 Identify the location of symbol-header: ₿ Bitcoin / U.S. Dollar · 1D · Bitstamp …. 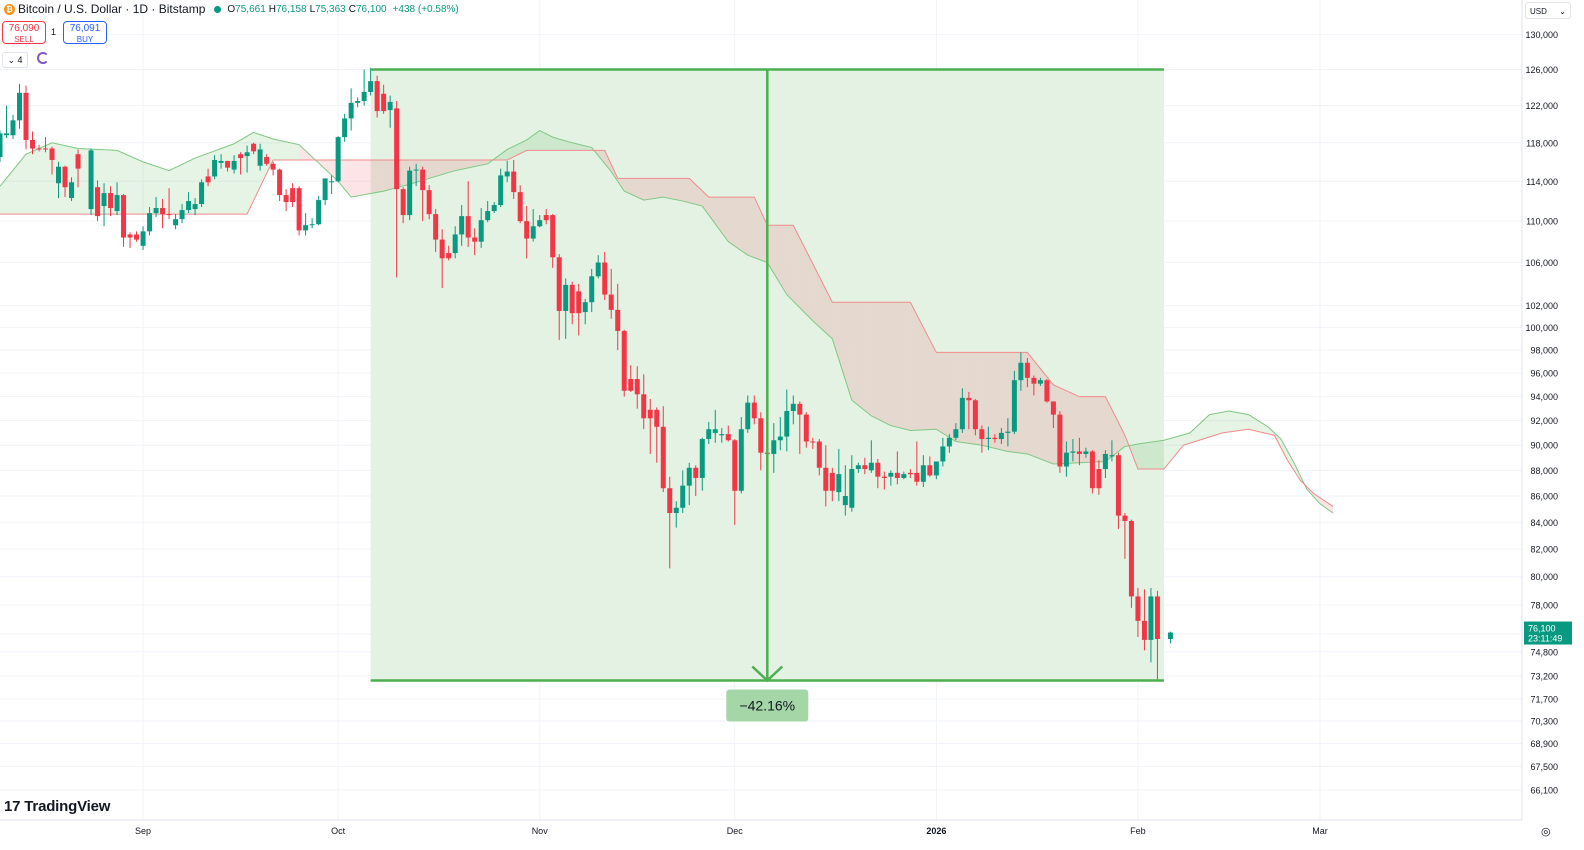
(231, 9).